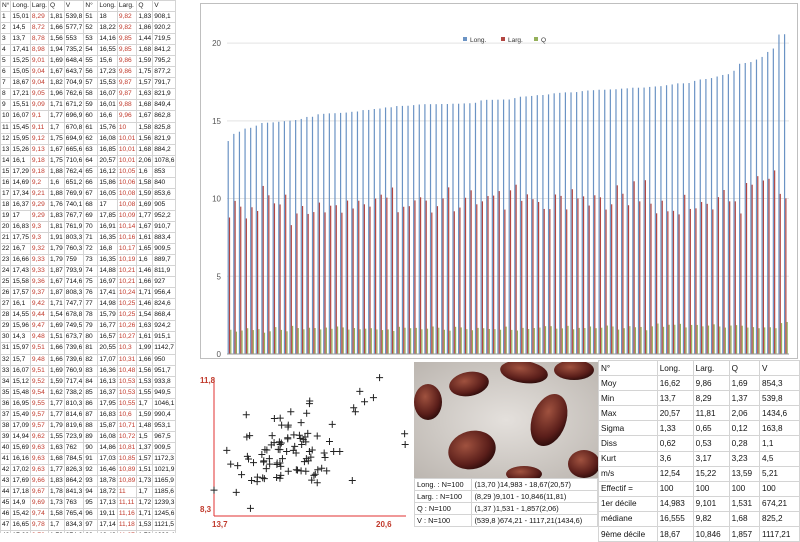 Image resolution: width=800 pixels, height=542 pixels. I want to click on measure-cell: 795,2, so click(164, 61).